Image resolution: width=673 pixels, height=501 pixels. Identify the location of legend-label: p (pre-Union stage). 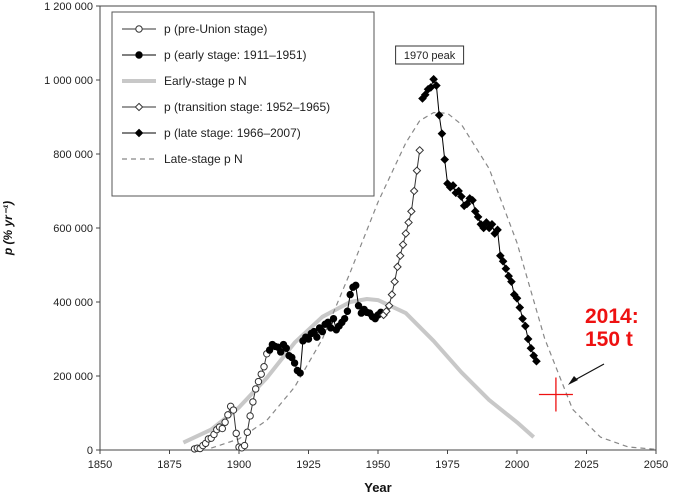
(215, 29).